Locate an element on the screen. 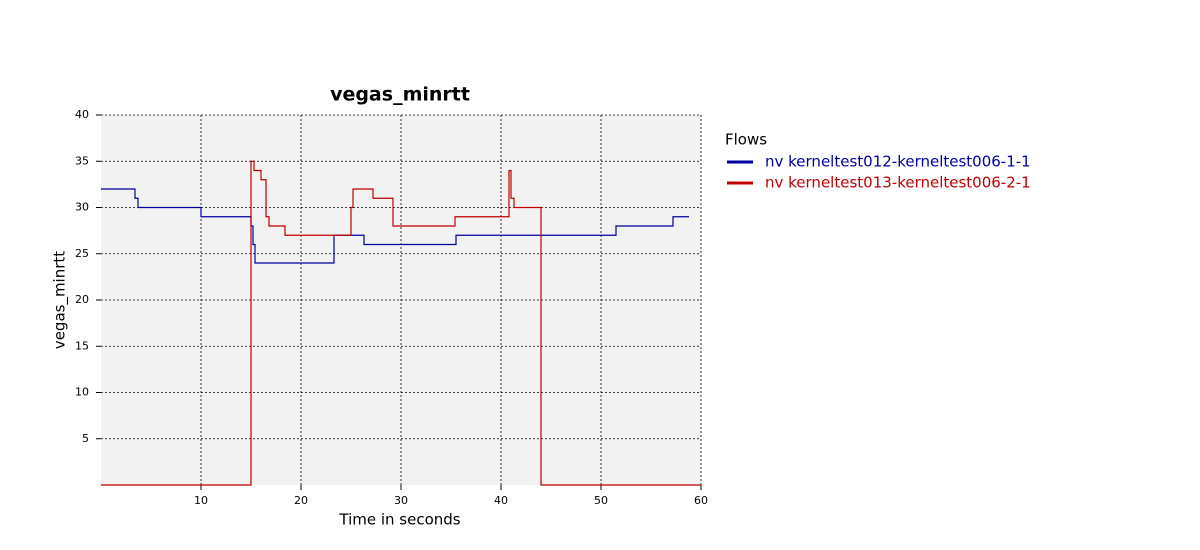  x-tick-label: 60 is located at coordinates (701, 500).